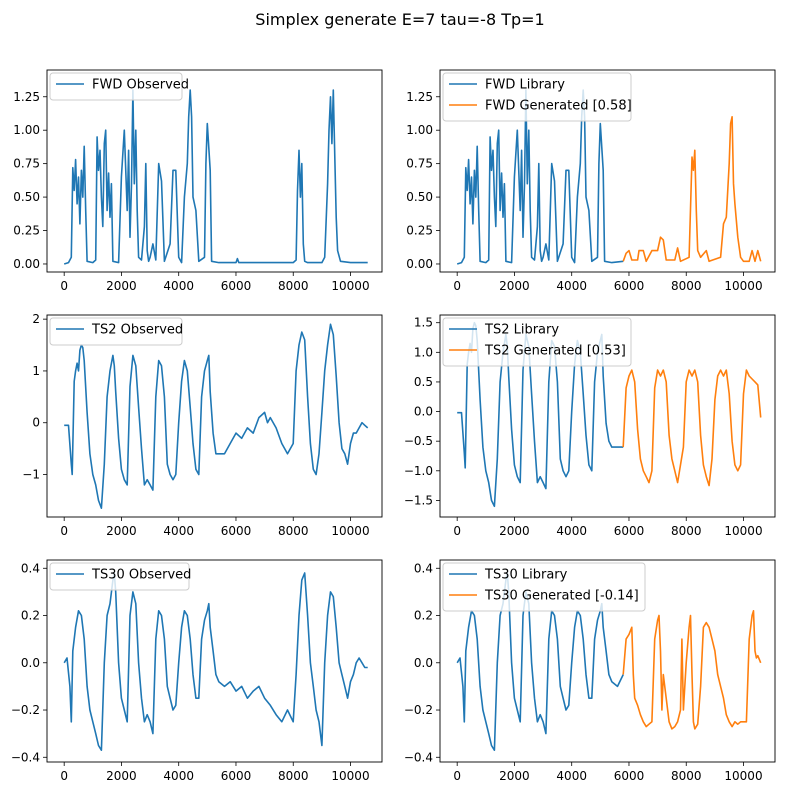 The image size is (800, 800). What do you see at coordinates (36, 319) in the screenshot?
I see `y-tick-label: 2` at bounding box center [36, 319].